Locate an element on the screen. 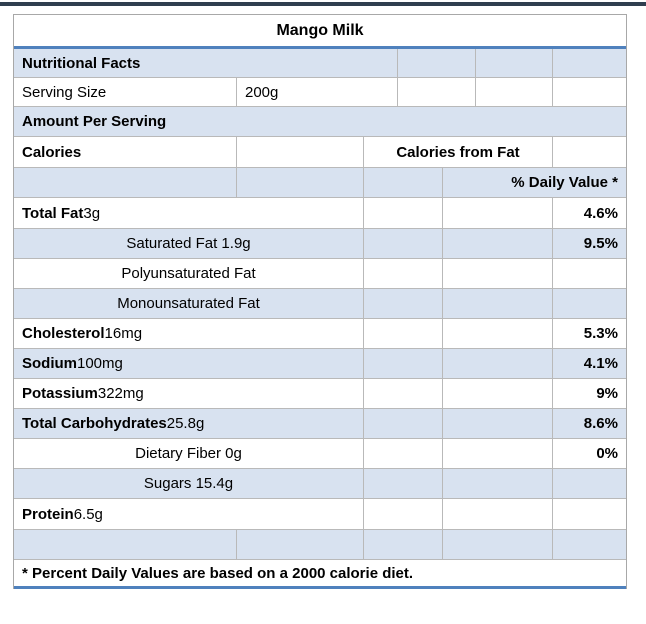  dietary-fiber-row: Dietary Fiber 0g 0% is located at coordinates (320, 454).